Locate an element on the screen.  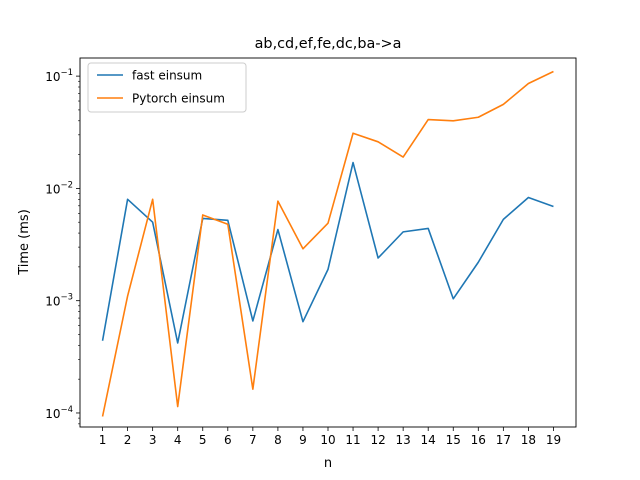
x-tick-label: 4 is located at coordinates (178, 440).